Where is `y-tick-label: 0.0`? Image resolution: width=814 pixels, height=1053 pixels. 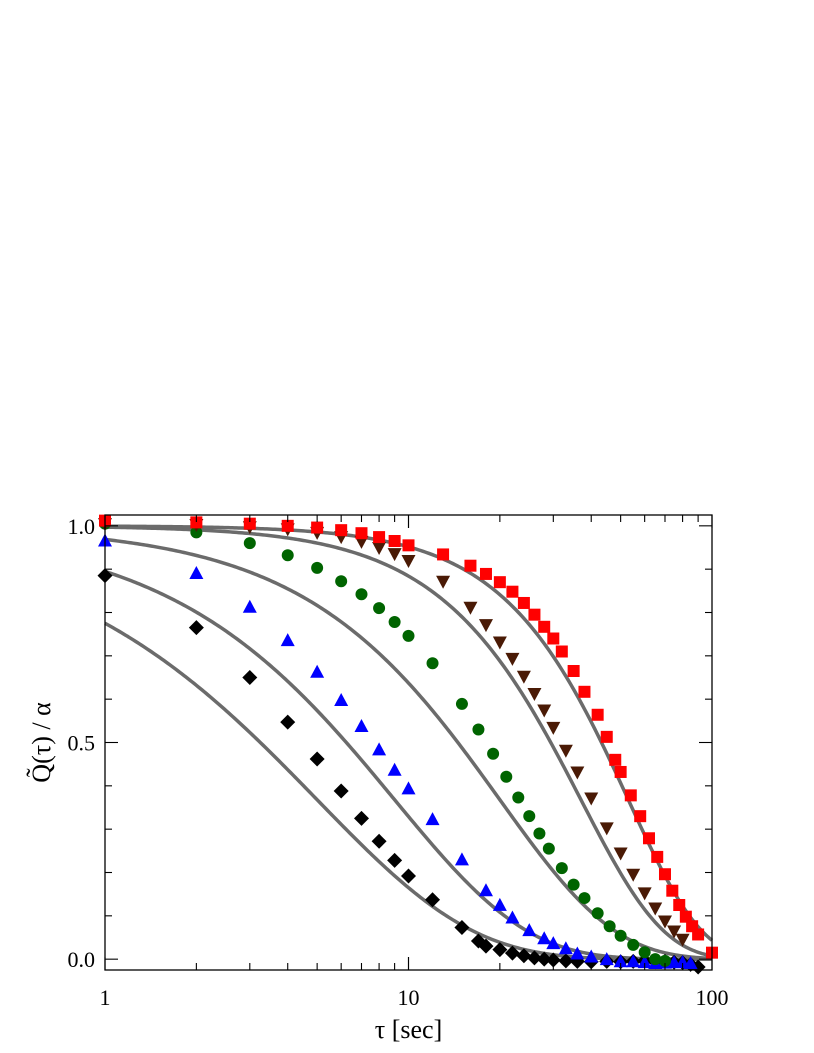
y-tick-label: 0.0 is located at coordinates (82, 959).